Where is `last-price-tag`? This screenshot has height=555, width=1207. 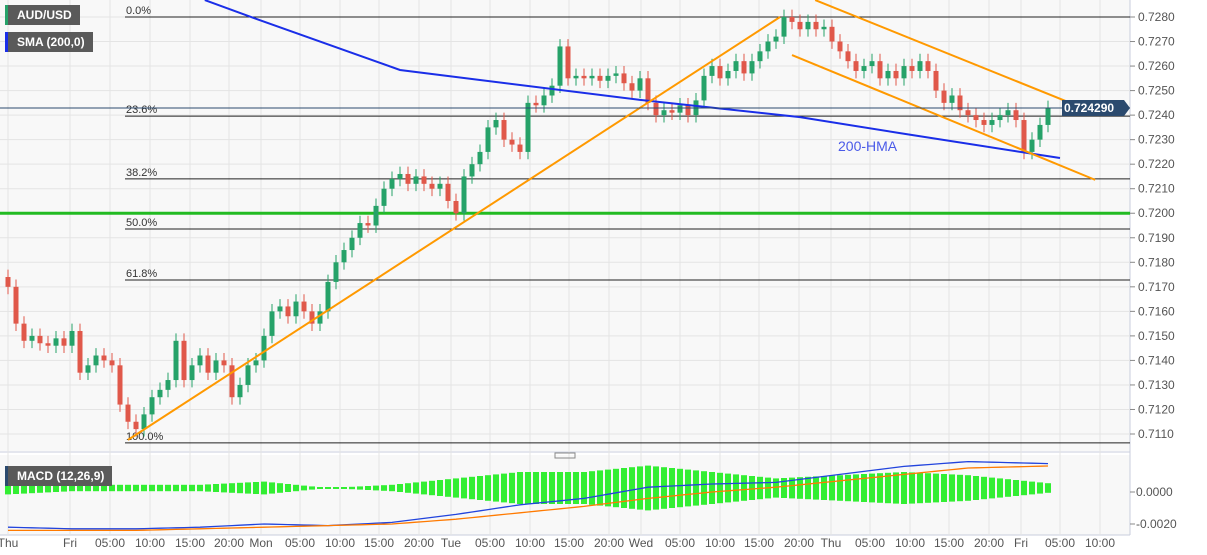
last-price-tag is located at coordinates (1096, 108).